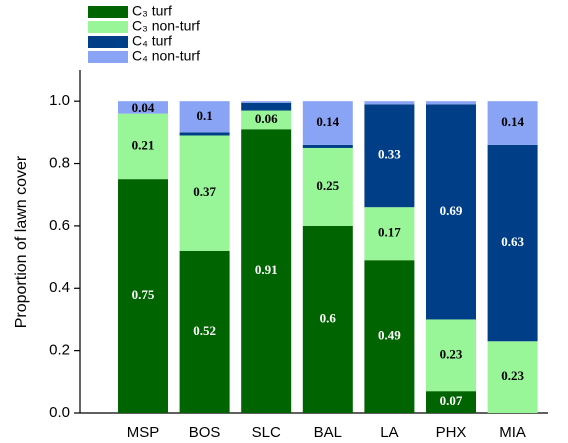 The image size is (568, 443). I want to click on data-label: 0.75, so click(143, 294).